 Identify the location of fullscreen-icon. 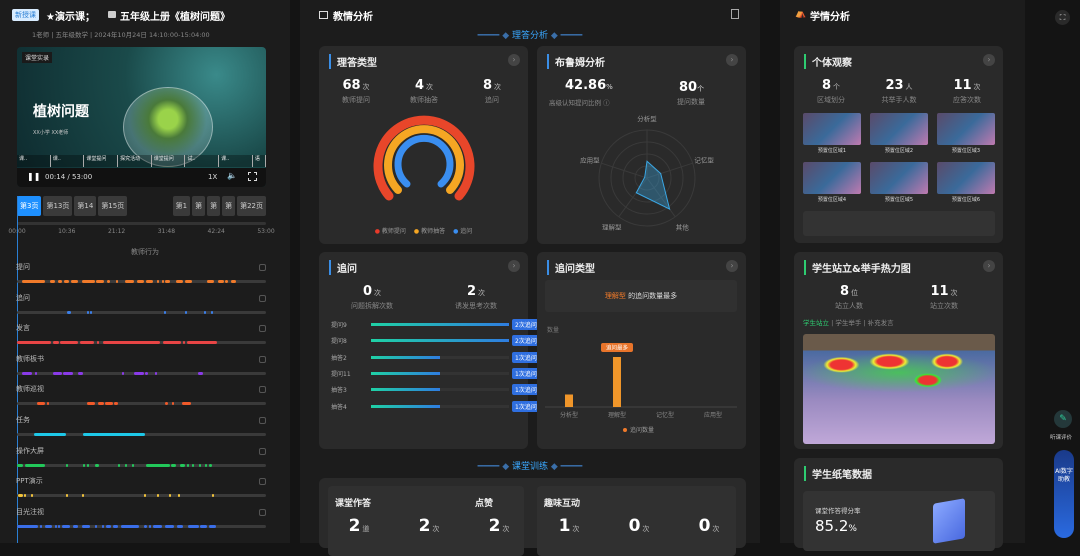
(252, 176).